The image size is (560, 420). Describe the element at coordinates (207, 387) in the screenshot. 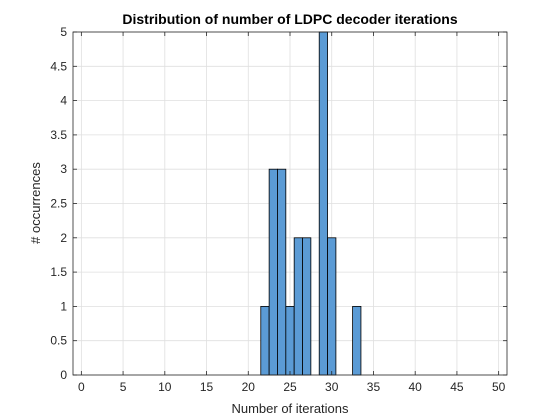

I see `x-tick-label: 15` at that location.